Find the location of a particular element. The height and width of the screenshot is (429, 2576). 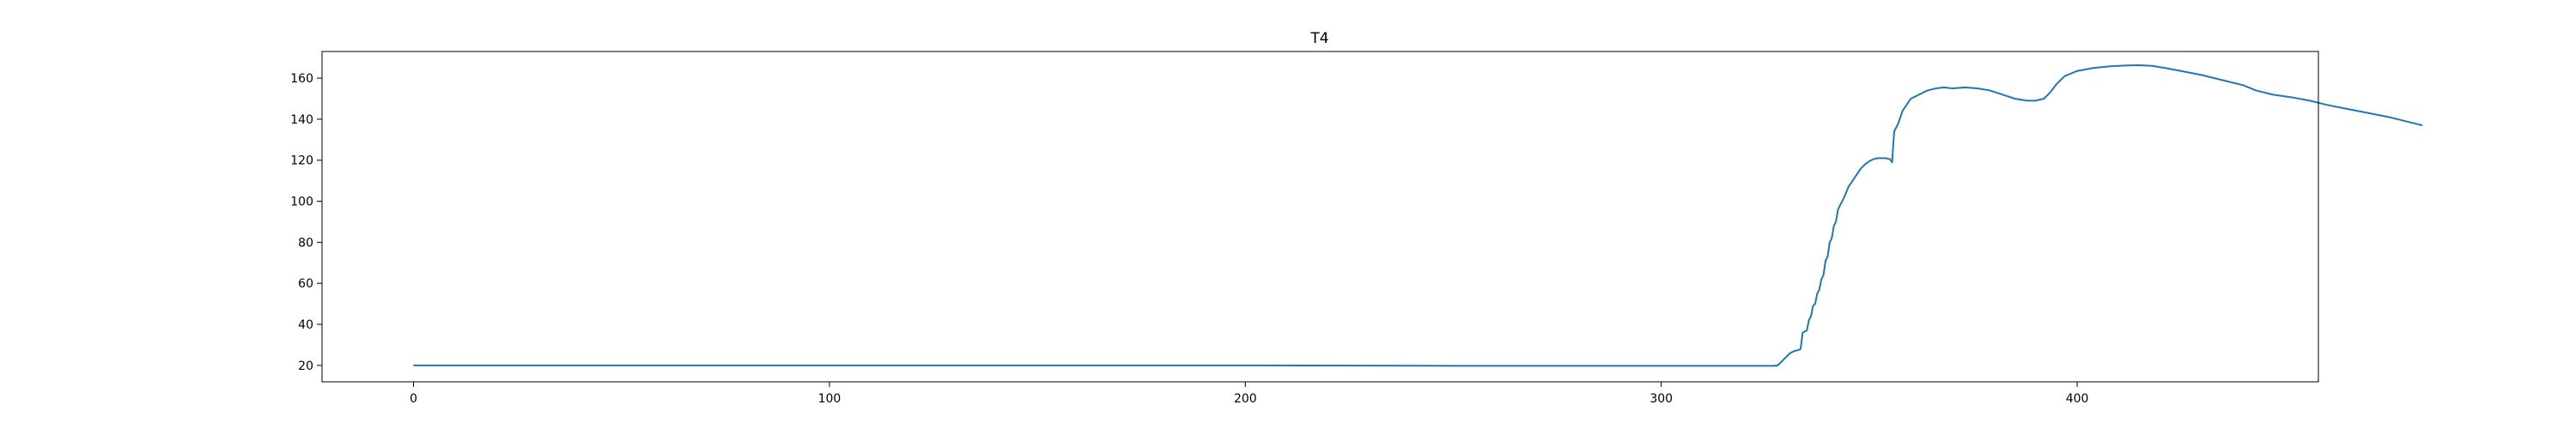

x-tick-label: 300 is located at coordinates (1661, 399).